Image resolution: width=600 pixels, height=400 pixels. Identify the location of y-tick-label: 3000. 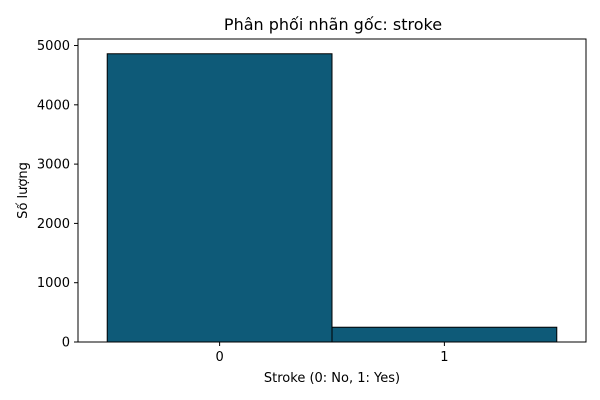
(53, 165).